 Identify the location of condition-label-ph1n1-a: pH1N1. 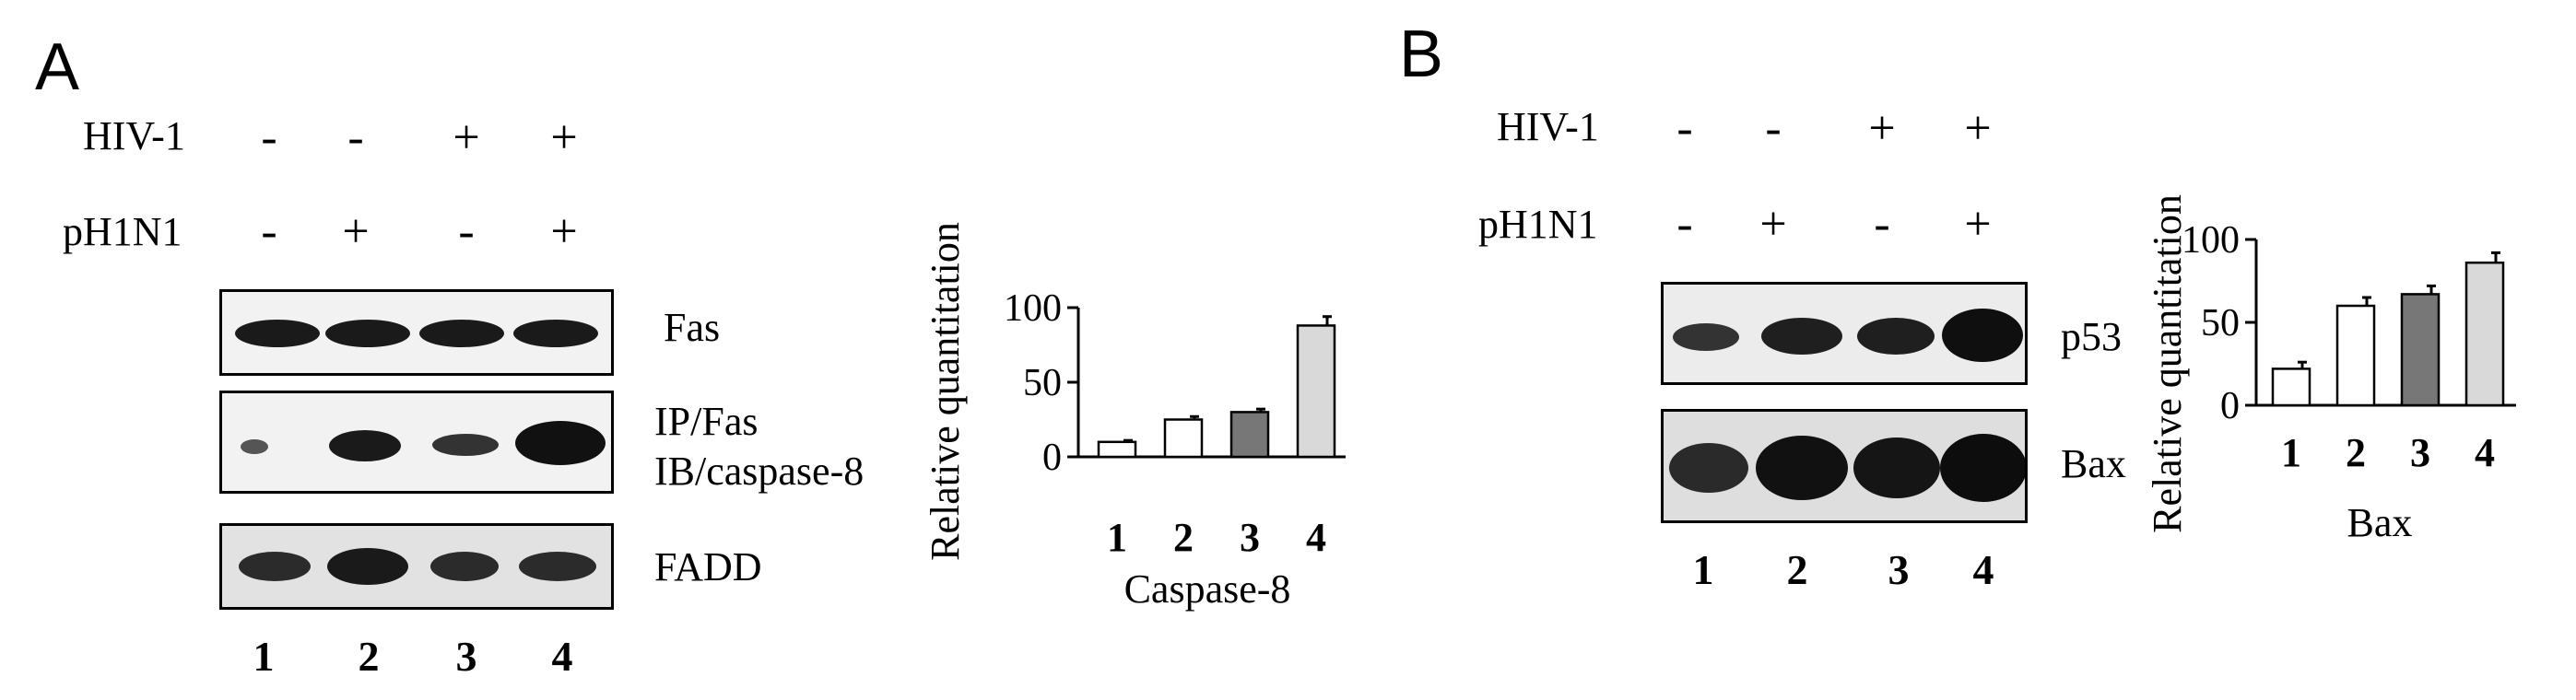
(123, 231).